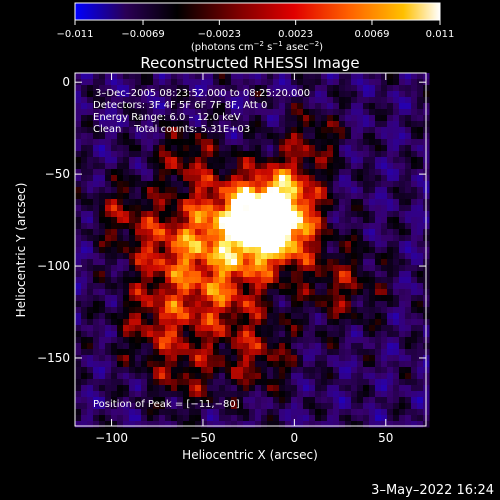 The height and width of the screenshot is (500, 500). What do you see at coordinates (385, 438) in the screenshot?
I see `x-tick-label: 50` at bounding box center [385, 438].